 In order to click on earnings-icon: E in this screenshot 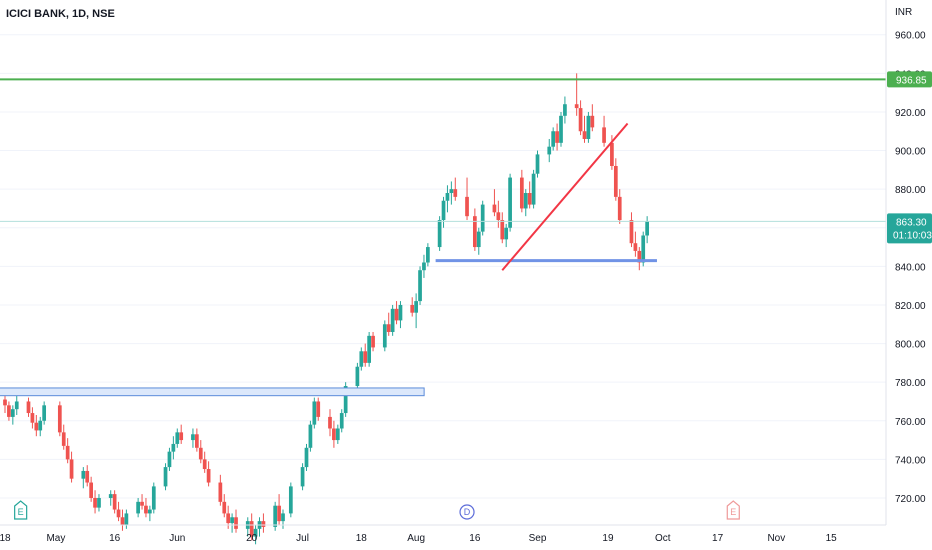, I will do `click(733, 510)`.